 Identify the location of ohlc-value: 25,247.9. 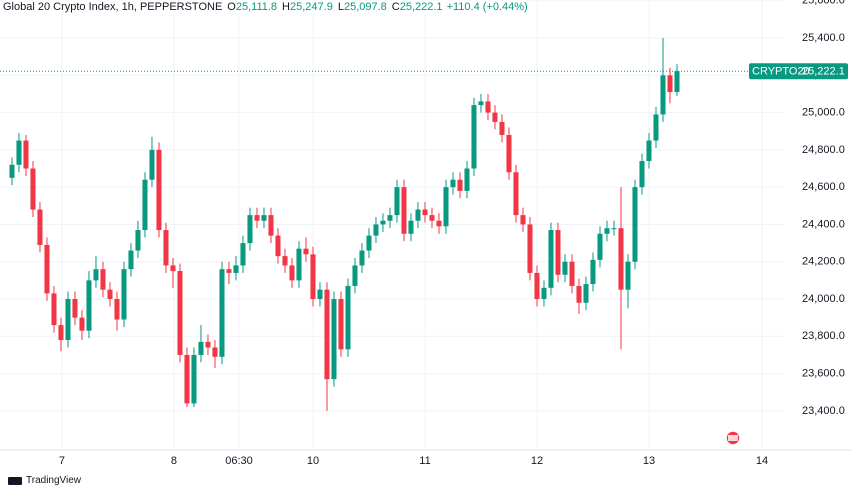
(311, 7).